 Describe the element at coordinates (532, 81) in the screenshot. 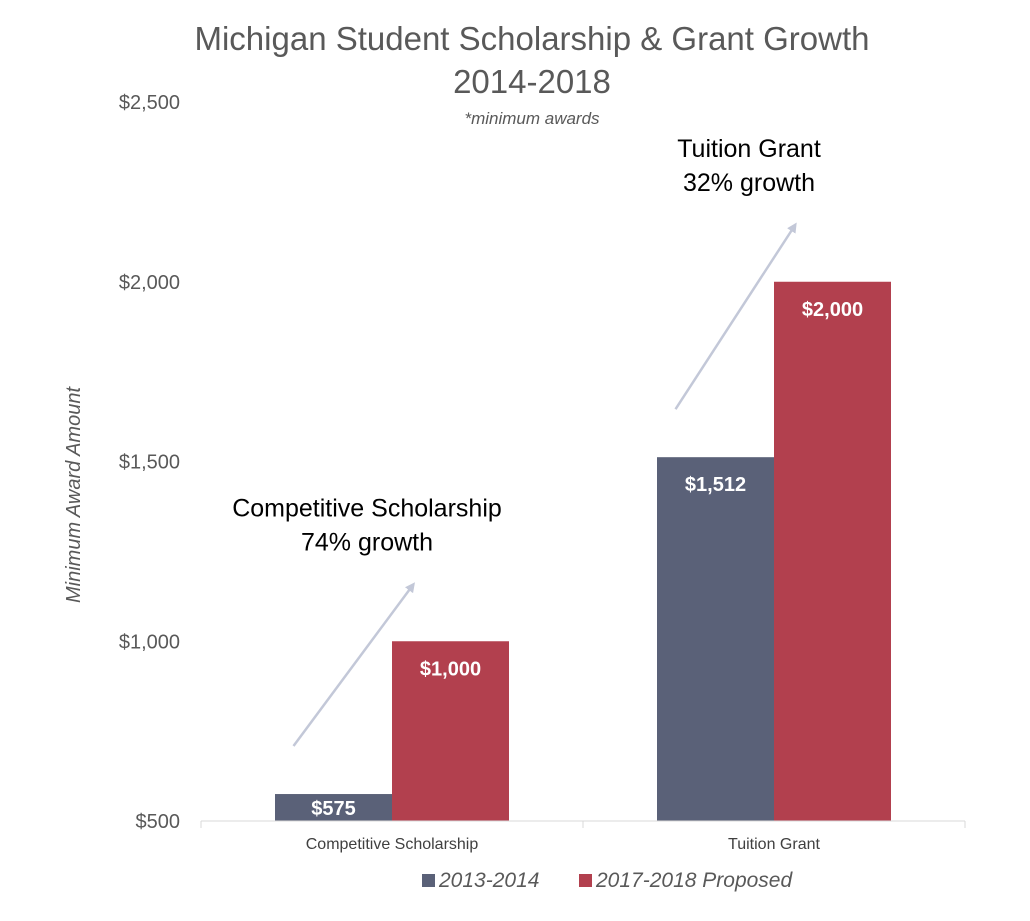

I see `chart-title-line2: 2014-2018` at that location.